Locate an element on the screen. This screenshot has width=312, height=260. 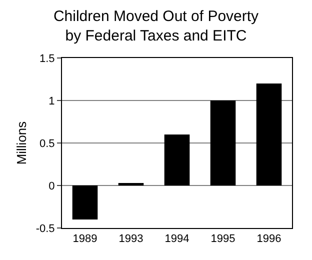
y-axis-title: Millions is located at coordinates (21, 142).